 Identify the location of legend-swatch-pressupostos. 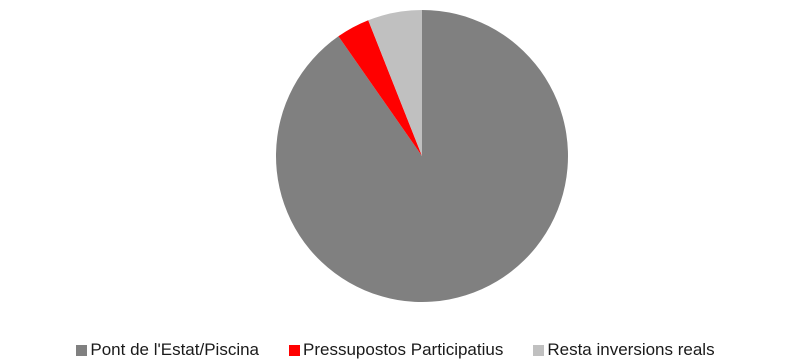
(295, 350).